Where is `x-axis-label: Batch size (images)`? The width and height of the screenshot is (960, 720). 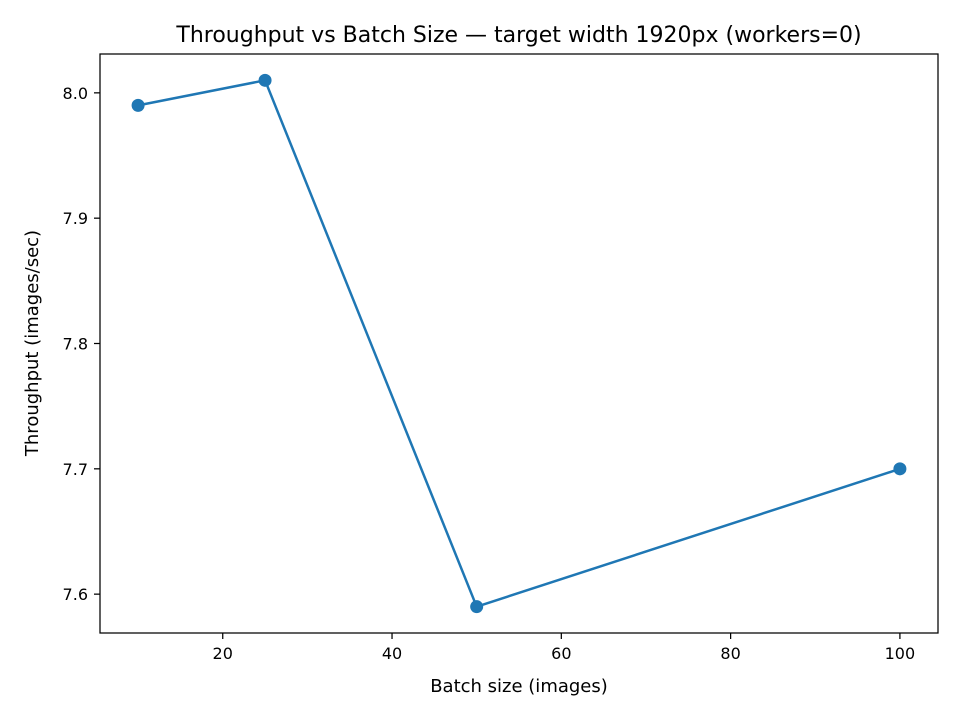
x-axis-label: Batch size (images) is located at coordinates (519, 686).